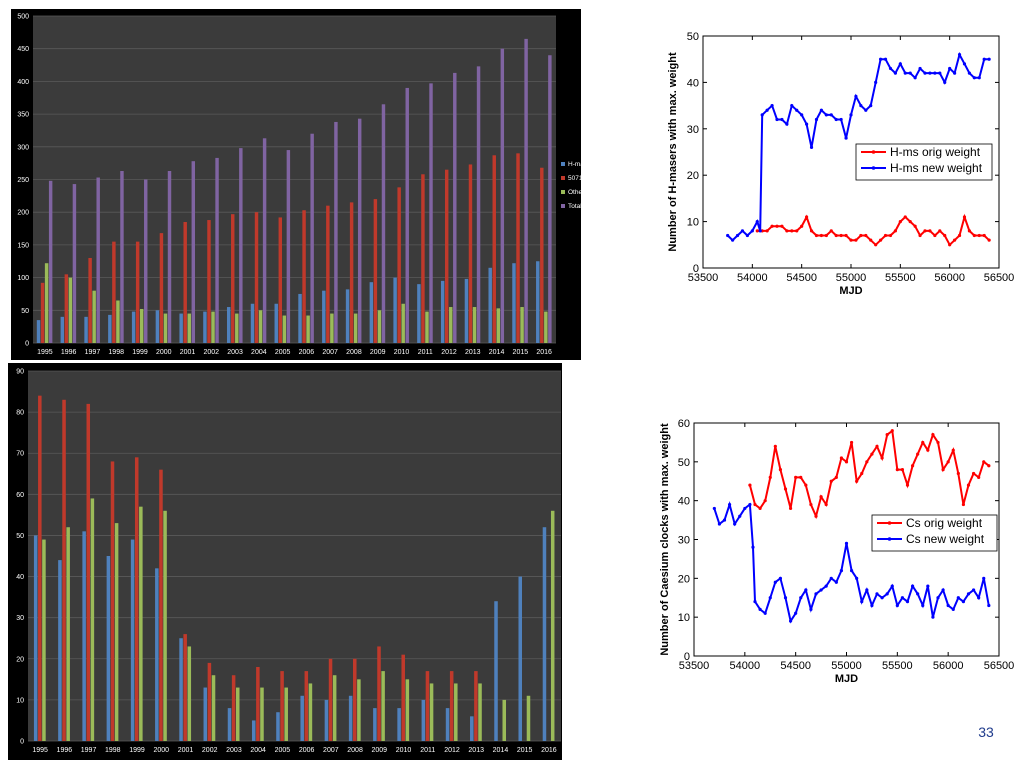  I want to click on x-tick-label: 2016, so click(544, 352).